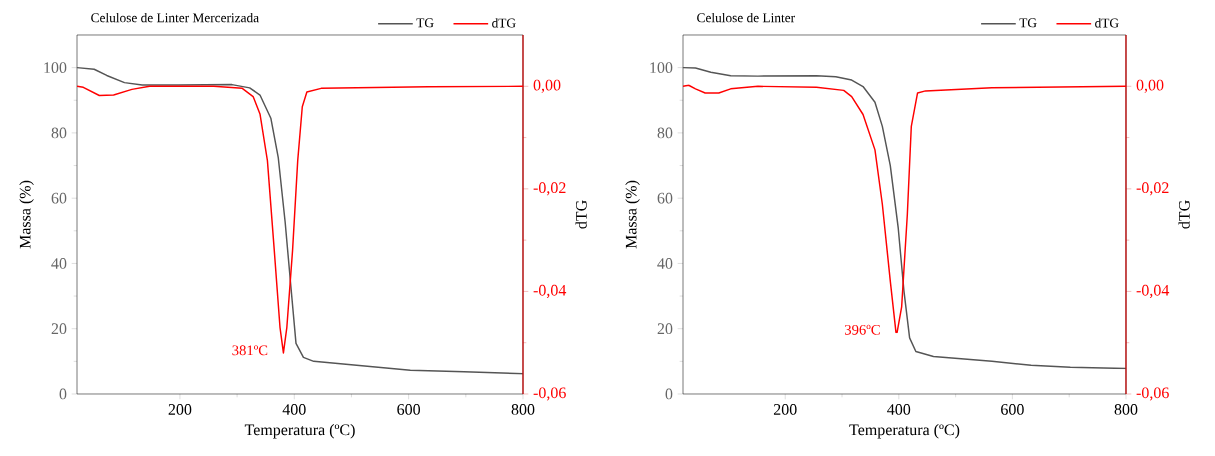 This screenshot has width=1215, height=456. Describe the element at coordinates (862, 329) in the screenshot. I see `annotation: 396ºC` at that location.